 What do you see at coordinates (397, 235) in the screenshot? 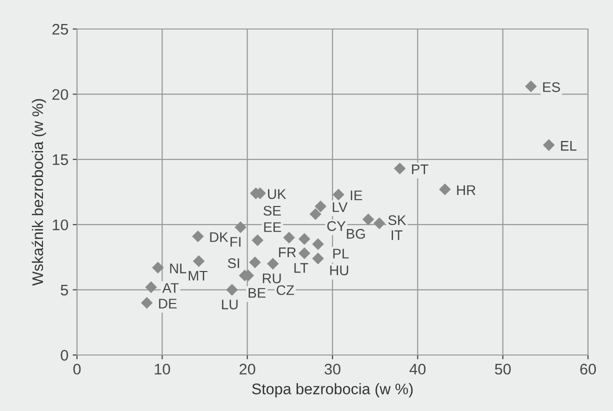
I see `annotation: IT` at bounding box center [397, 235].